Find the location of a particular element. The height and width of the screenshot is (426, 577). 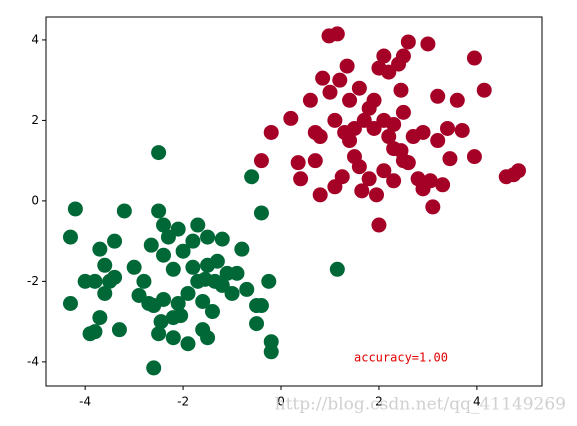

watermark: http://blog.csdn.net/qq_41149269 is located at coordinates (420, 405).